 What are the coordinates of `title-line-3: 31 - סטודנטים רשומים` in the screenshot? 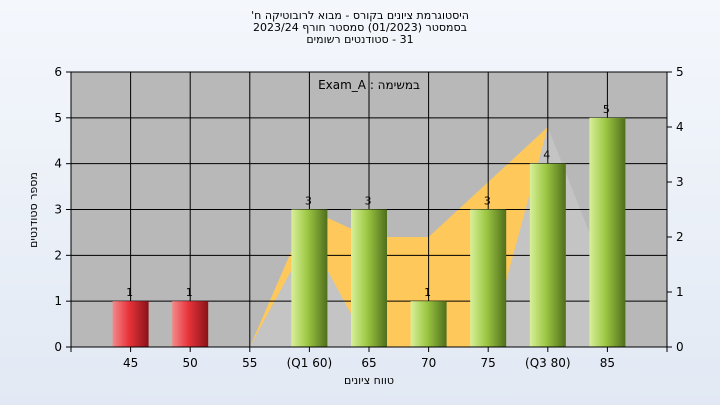 It's located at (360, 39).